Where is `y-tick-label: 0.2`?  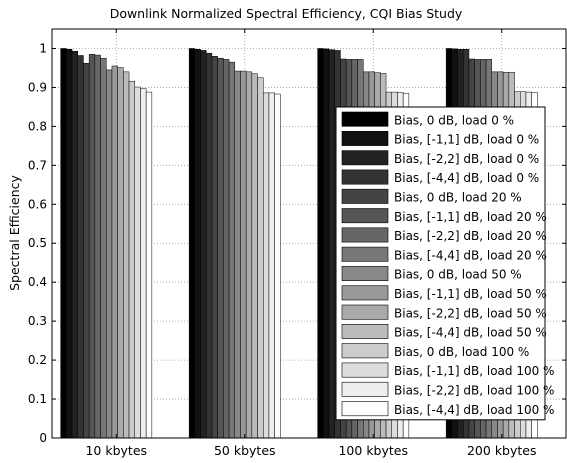 y-tick-label: 0.2 is located at coordinates (37, 360).